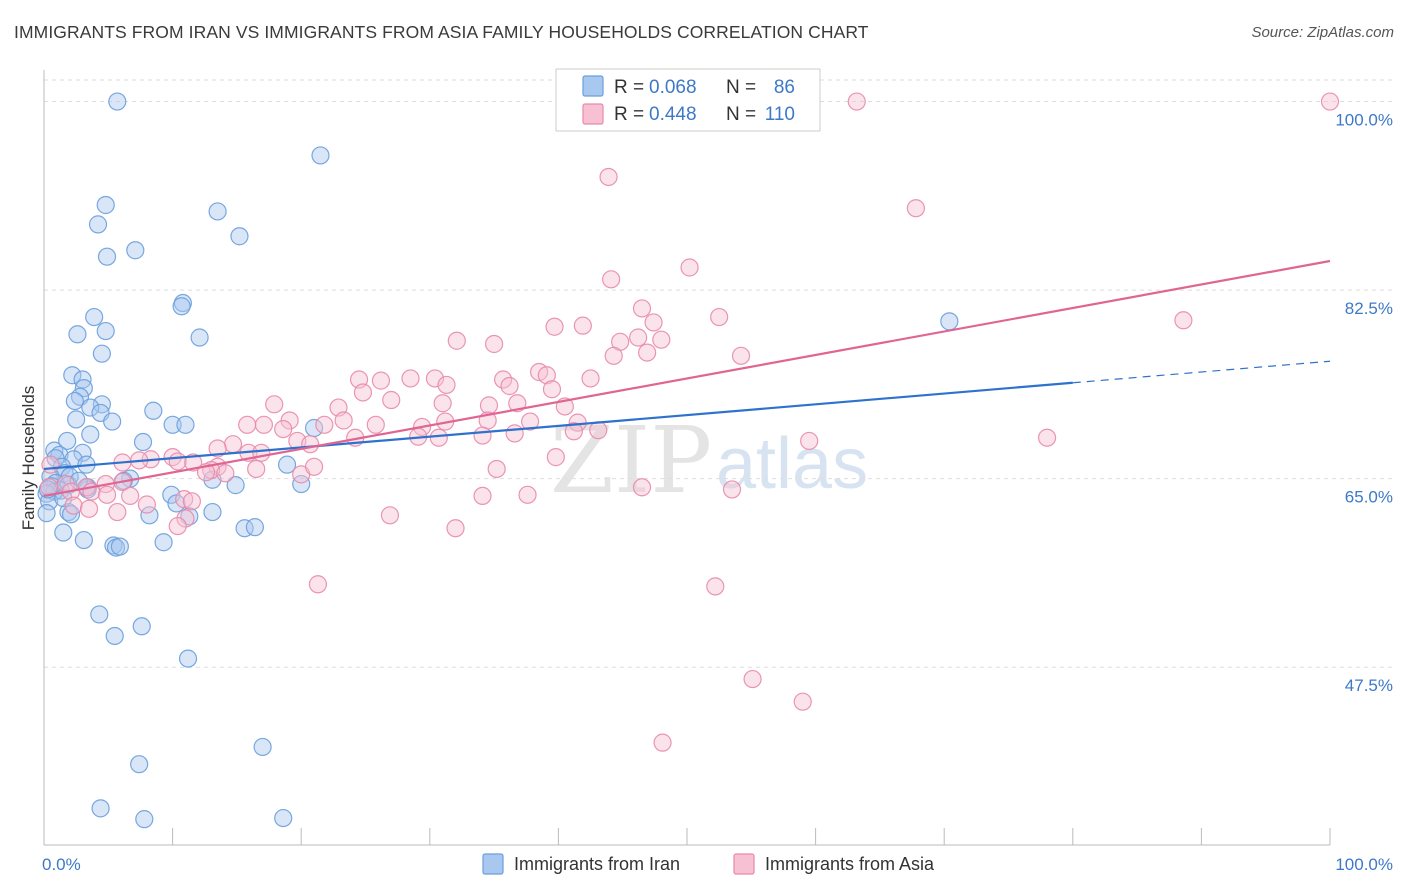 This screenshot has width=1406, height=892. What do you see at coordinates (1364, 403) in the screenshot?
I see `y-tick-labels: 47.5% 65.0% 82.5% 100.0%` at bounding box center [1364, 403].